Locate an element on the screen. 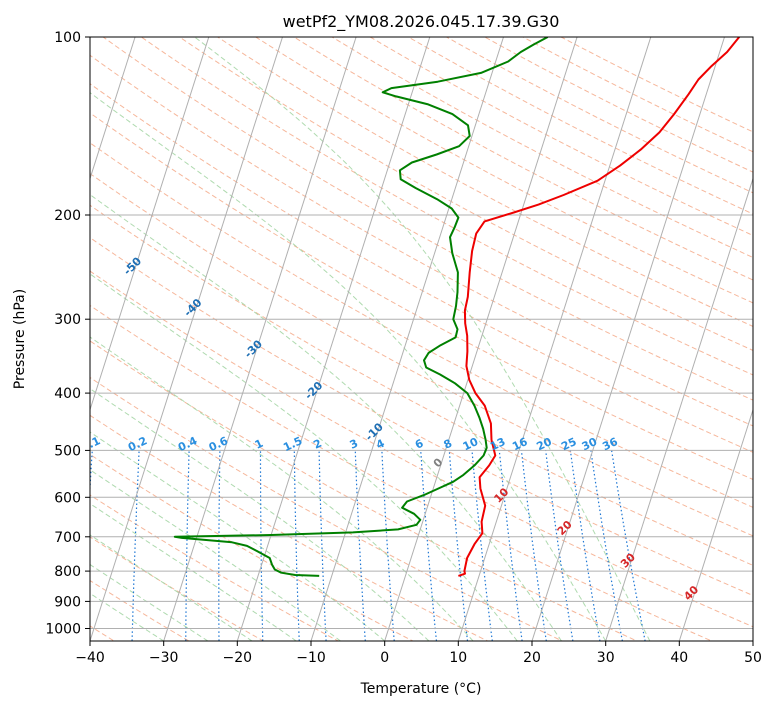 The image size is (775, 708). x-tick-label: 0 is located at coordinates (384, 658).